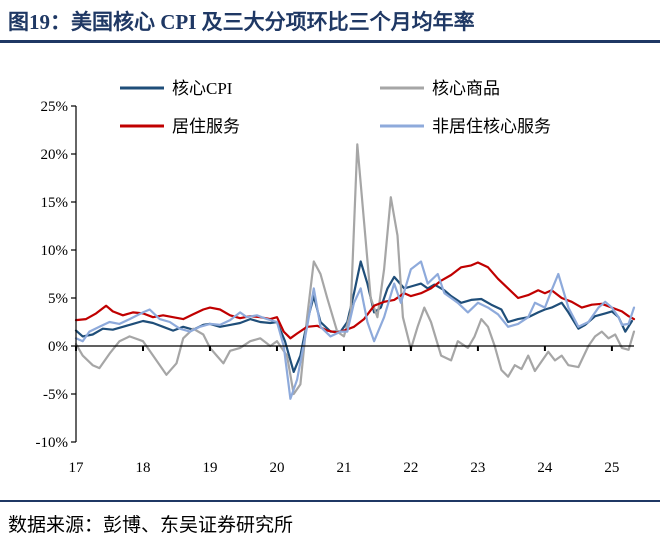 Image resolution: width=660 pixels, height=542 pixels. What do you see at coordinates (142, 468) in the screenshot?
I see `x-tick-label: 18` at bounding box center [142, 468].